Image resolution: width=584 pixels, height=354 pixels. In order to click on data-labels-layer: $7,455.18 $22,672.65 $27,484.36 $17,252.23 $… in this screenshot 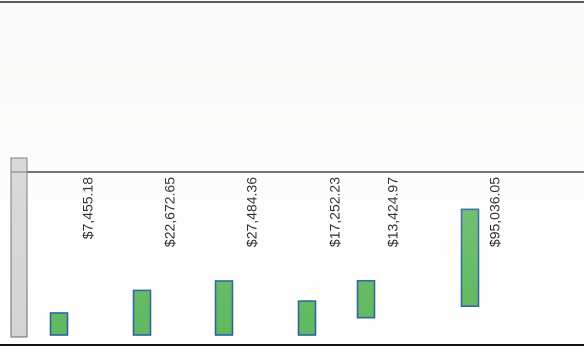, I will do `click(291, 212)`.